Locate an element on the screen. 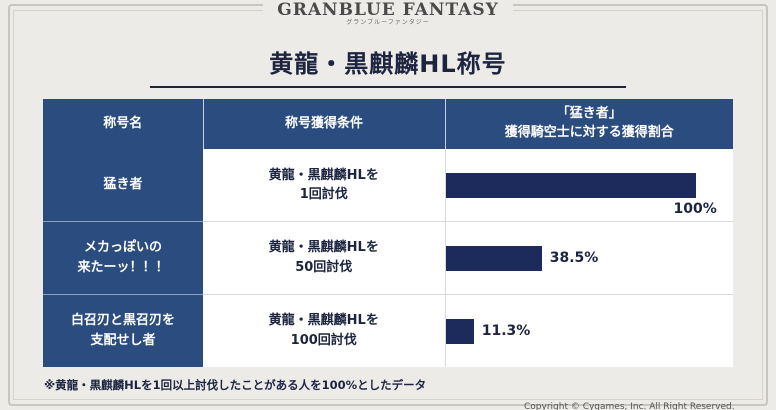  header-ratio-line1: 「猛き者」 is located at coordinates (589, 114).